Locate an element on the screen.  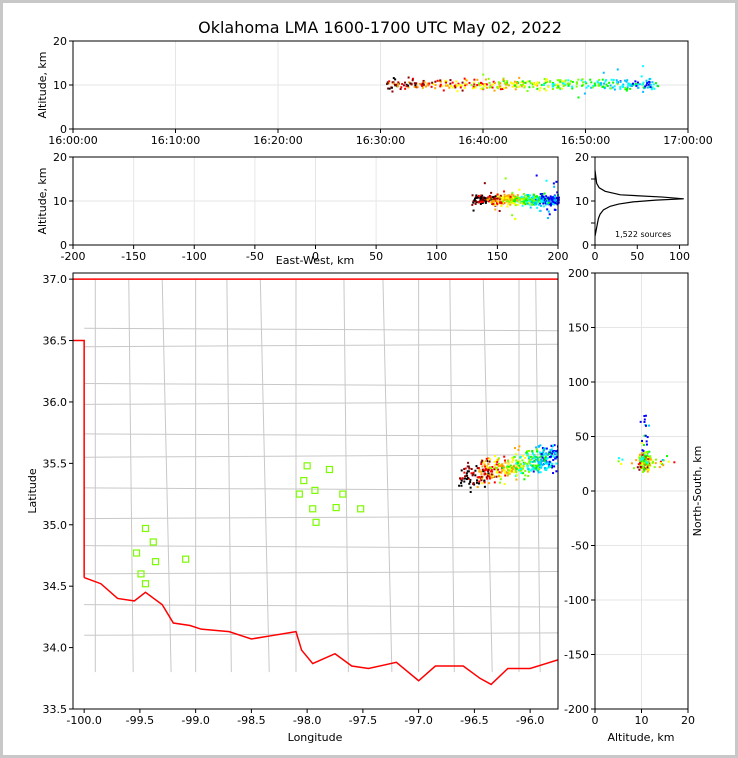
lma-station-marker is located at coordinates (186, 559).